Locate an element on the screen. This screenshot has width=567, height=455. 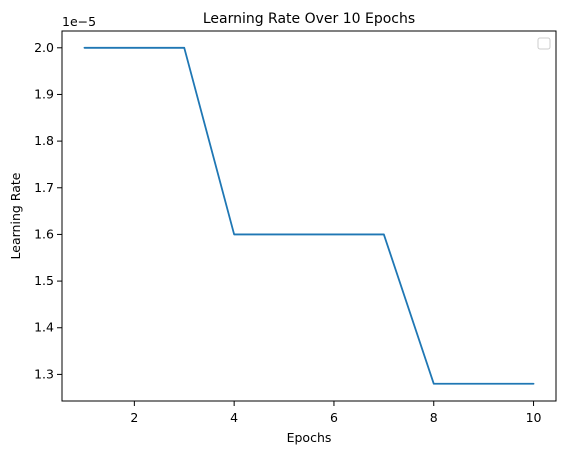
x-axis-ticks: 2 4 6 8 10 is located at coordinates (336, 413).